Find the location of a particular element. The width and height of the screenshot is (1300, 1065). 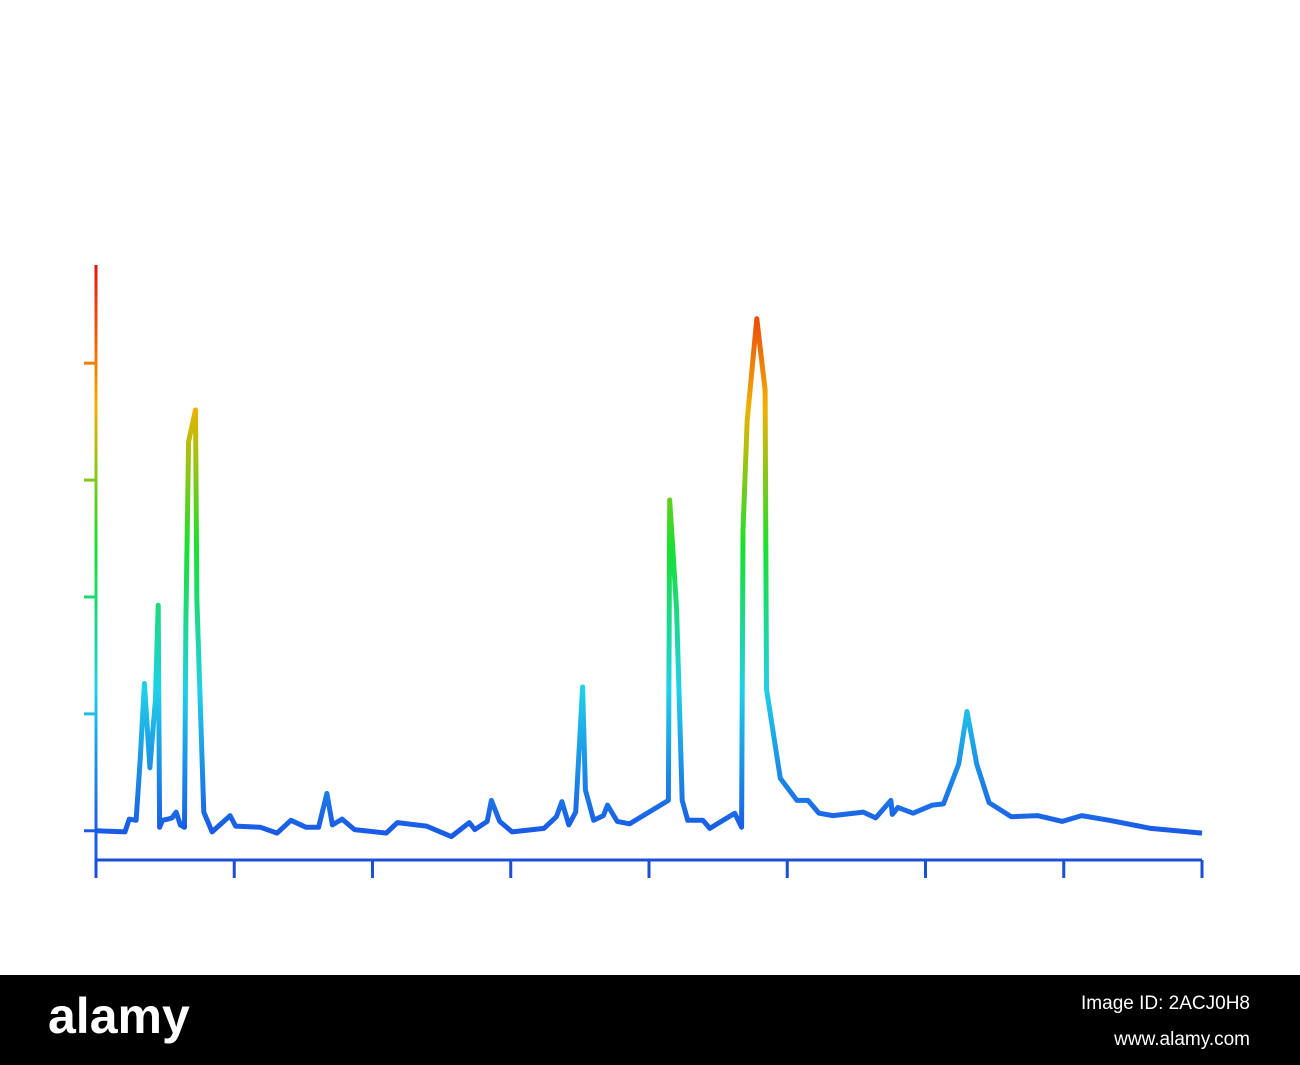

footer-bar is located at coordinates (650, 1020).